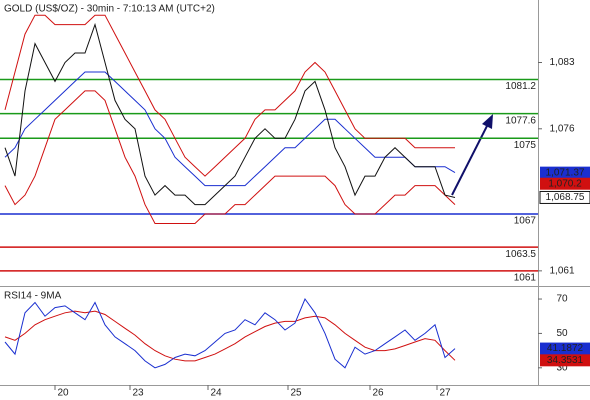  Describe the element at coordinates (561, 62) in the screenshot. I see `y-tick-label: 1,083` at that location.